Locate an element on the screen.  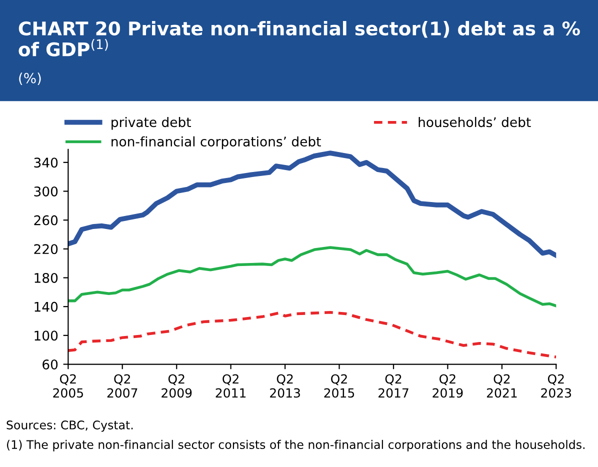
source-note: Sources: CBC, Cystat. is located at coordinates (69, 426).